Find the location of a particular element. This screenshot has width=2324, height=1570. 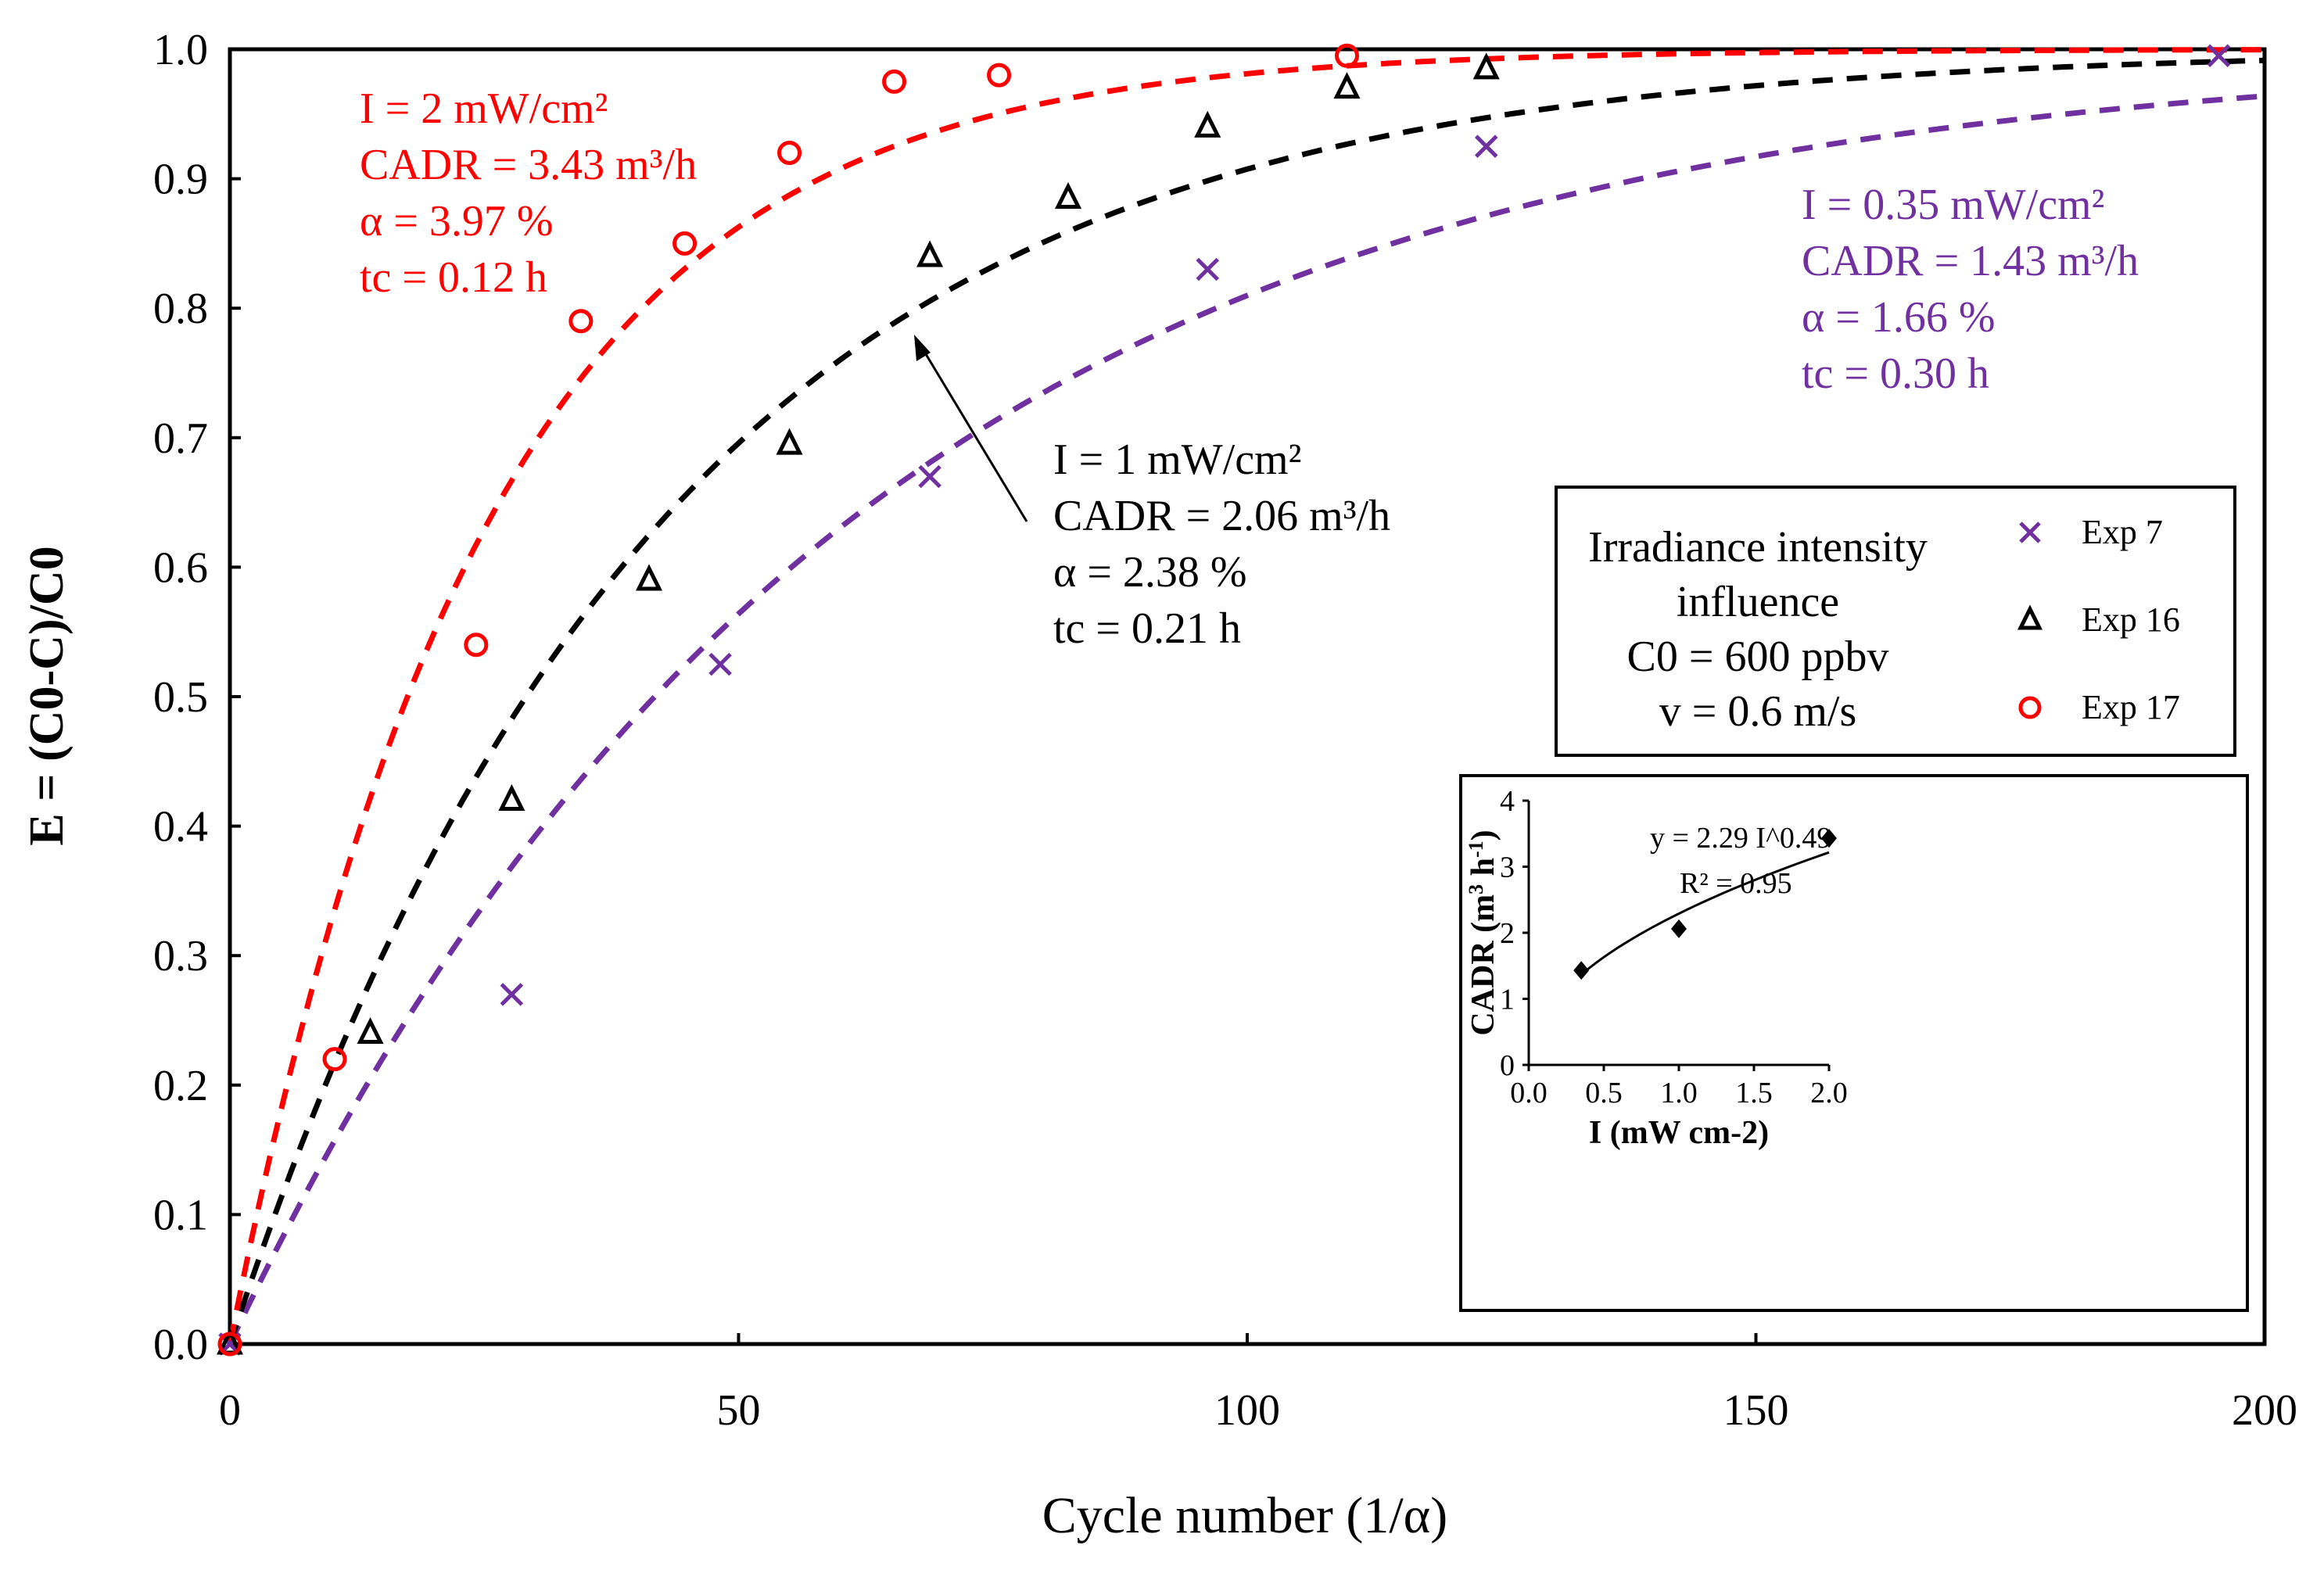

y-tick-label: 0.4 is located at coordinates (180, 827).